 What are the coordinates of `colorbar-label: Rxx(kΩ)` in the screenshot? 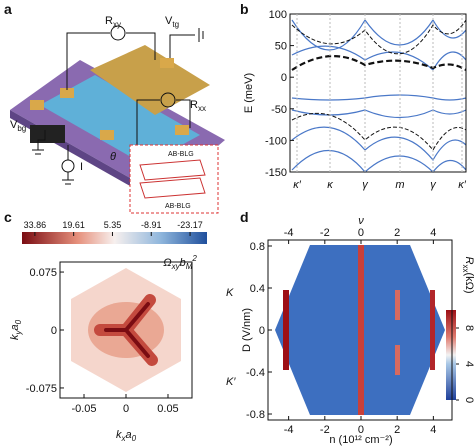 It's located at (467, 274).